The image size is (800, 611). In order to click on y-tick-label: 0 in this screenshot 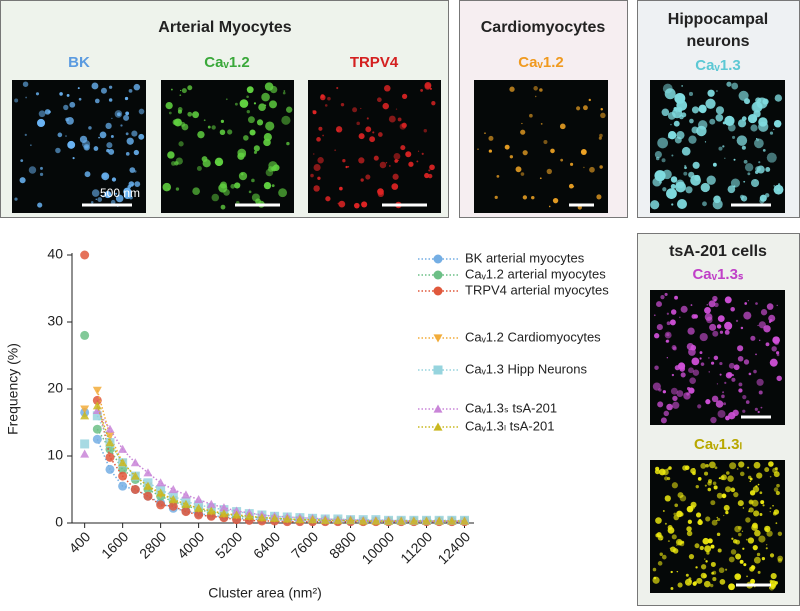, I will do `click(59, 522)`.